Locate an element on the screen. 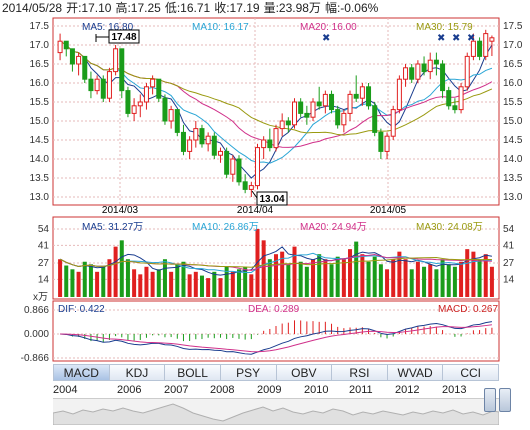 Image resolution: width=530 pixels, height=430 pixels. volume-ma20-label: MA20: 24.94万 is located at coordinates (333, 227).